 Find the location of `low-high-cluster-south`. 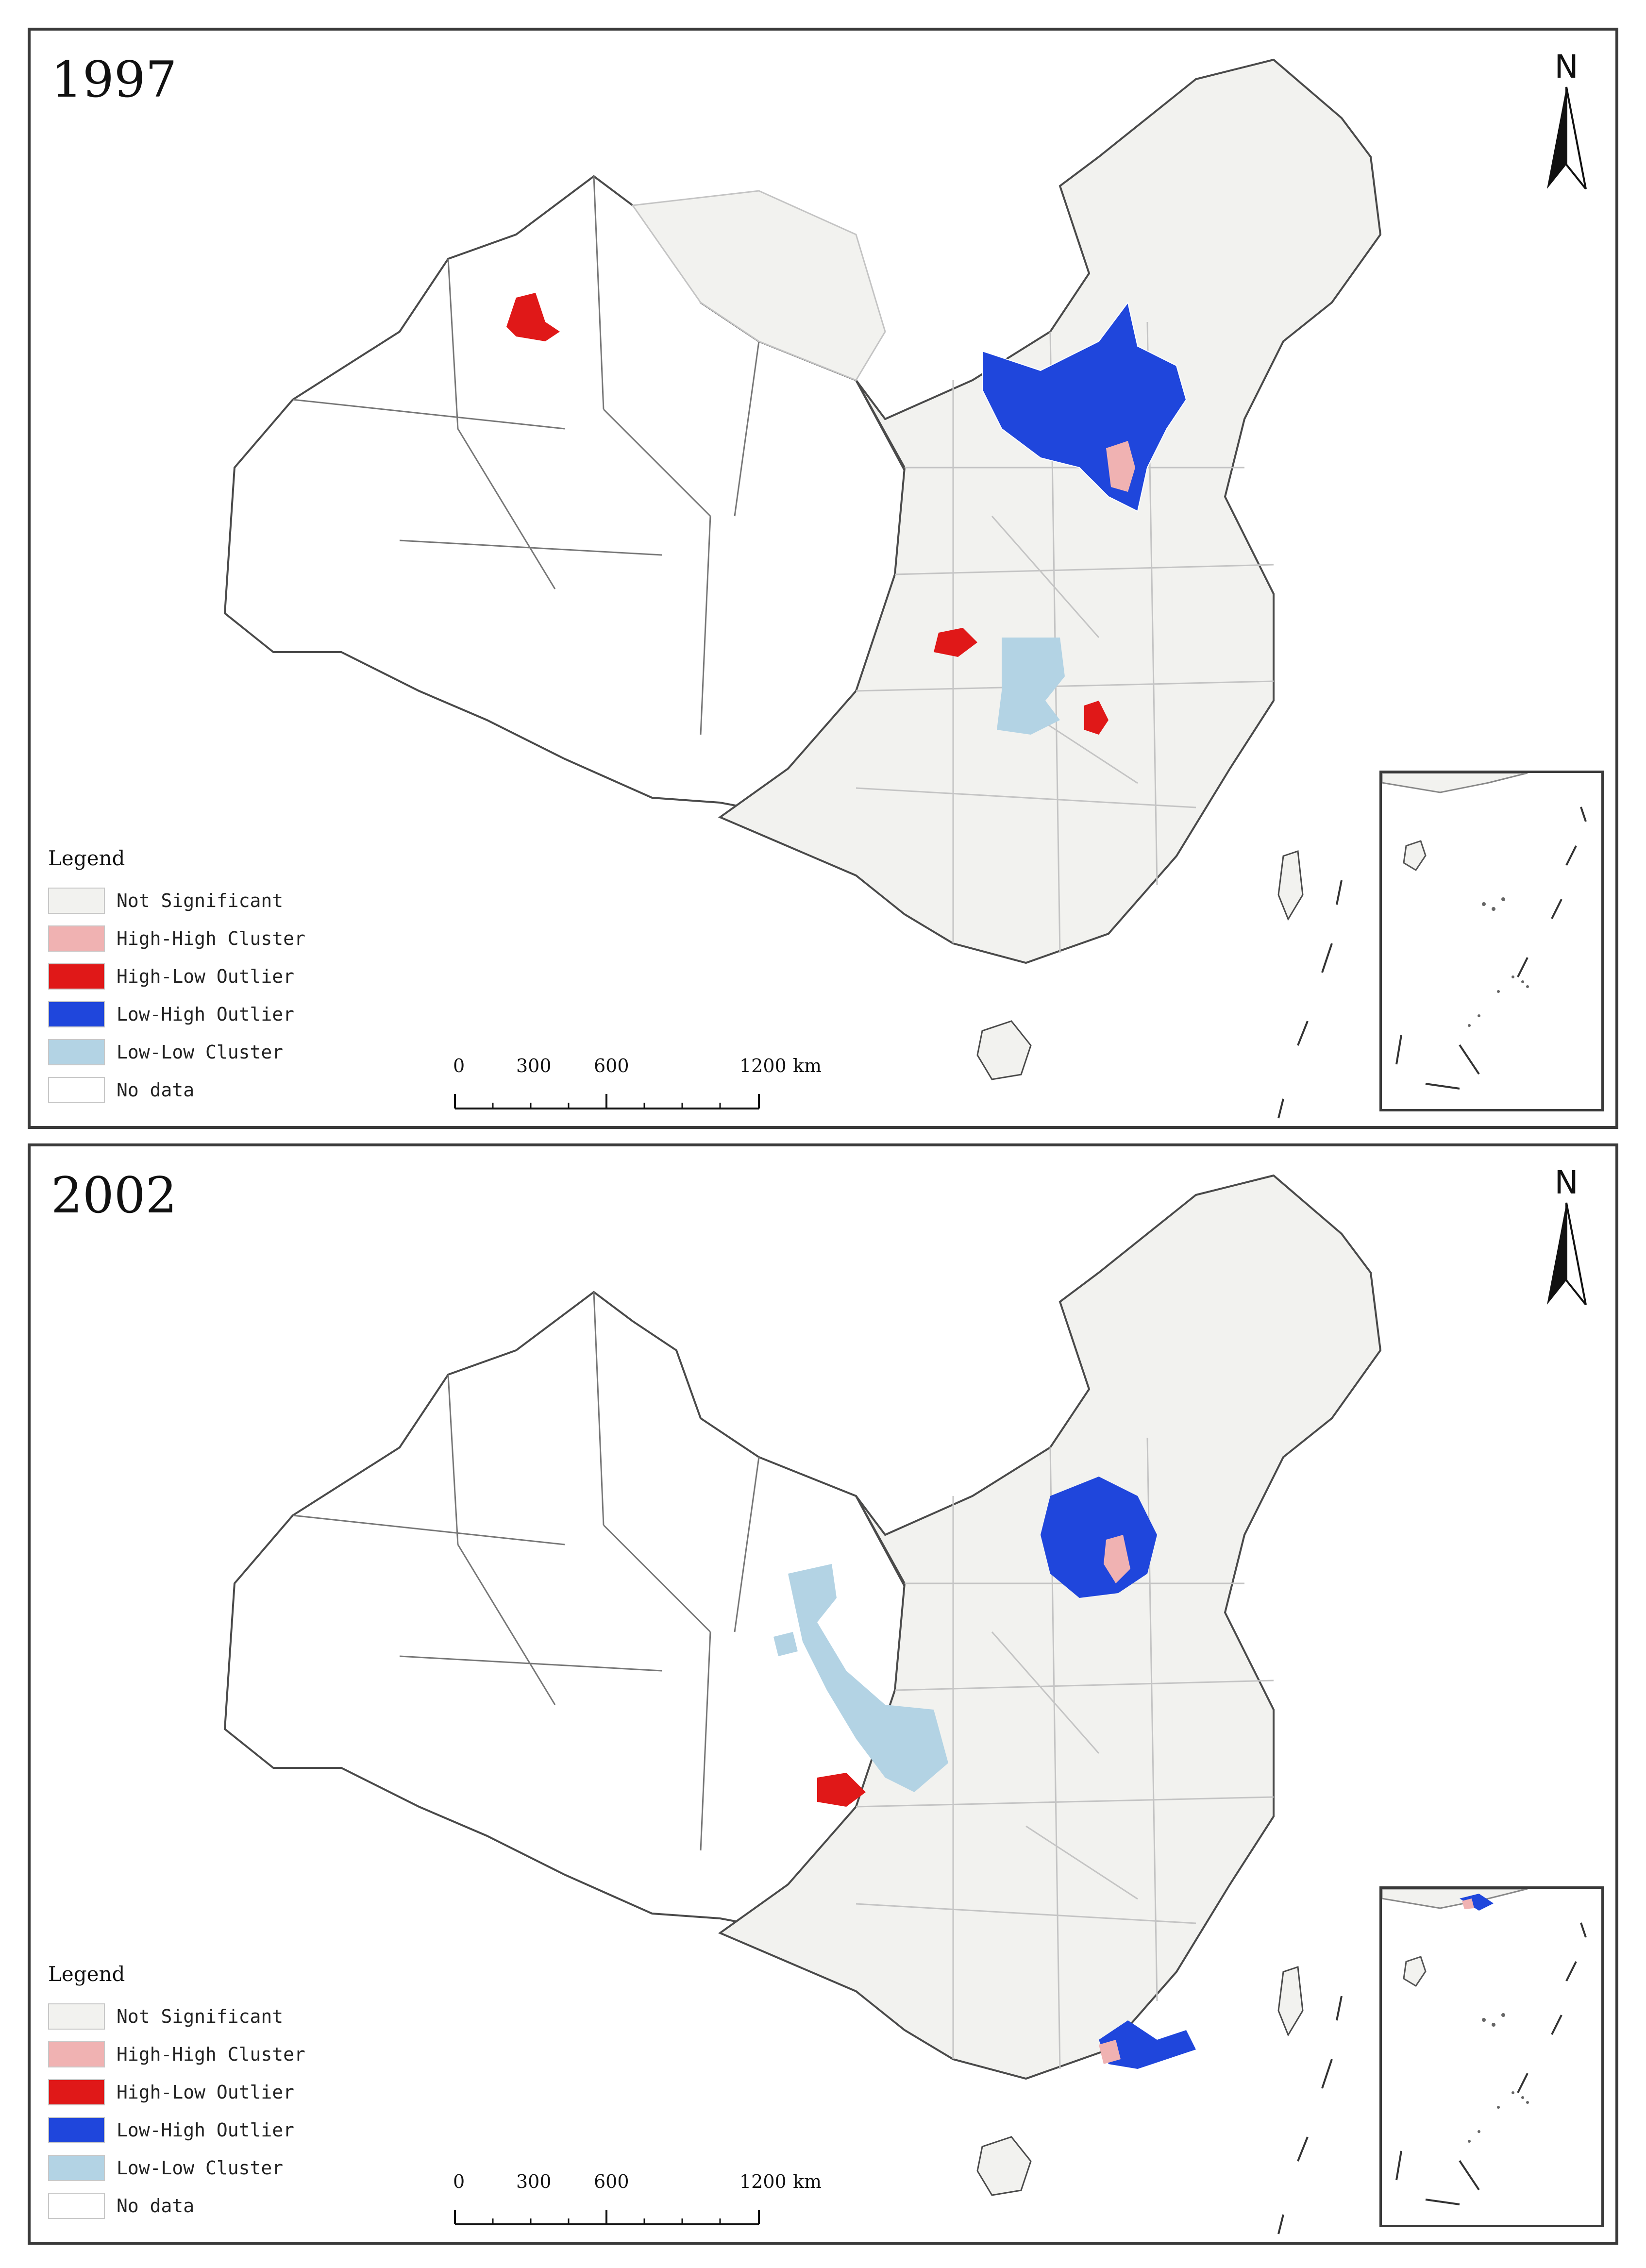

low-high-cluster-south is located at coordinates (1148, 2044).